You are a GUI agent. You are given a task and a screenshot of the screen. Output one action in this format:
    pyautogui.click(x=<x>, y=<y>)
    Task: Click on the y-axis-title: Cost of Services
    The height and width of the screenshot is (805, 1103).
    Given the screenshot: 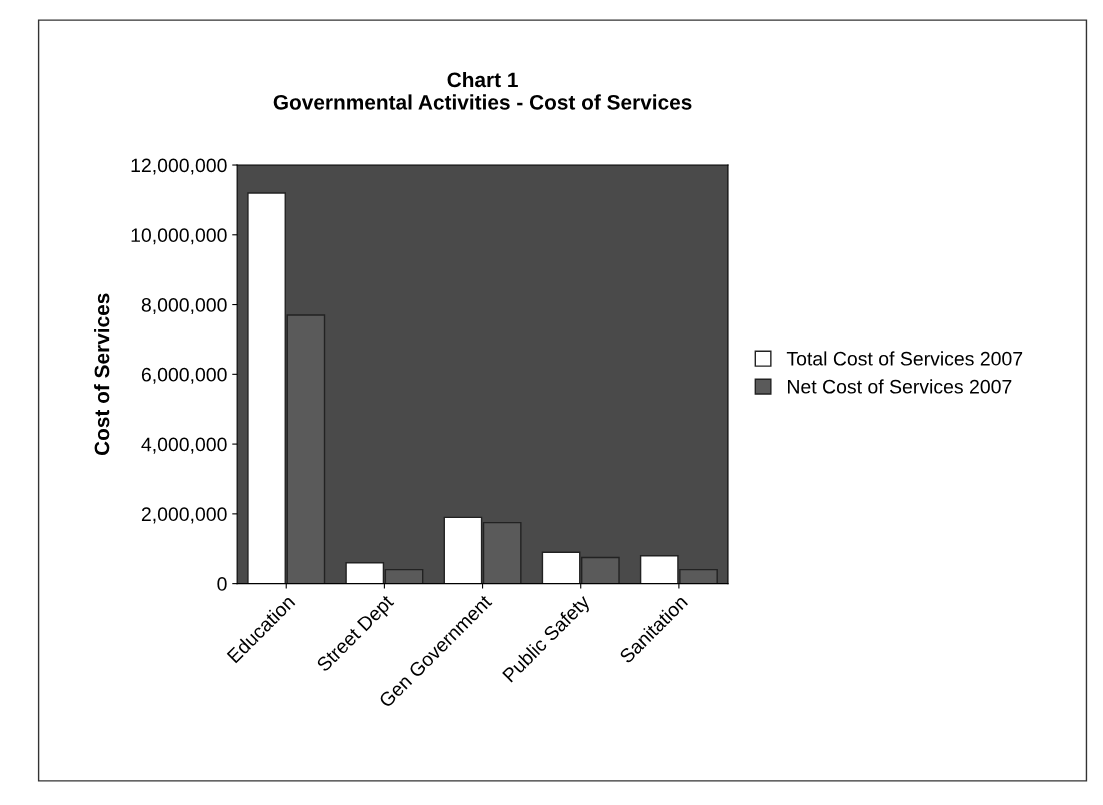 What is the action you would take?
    pyautogui.click(x=102, y=374)
    